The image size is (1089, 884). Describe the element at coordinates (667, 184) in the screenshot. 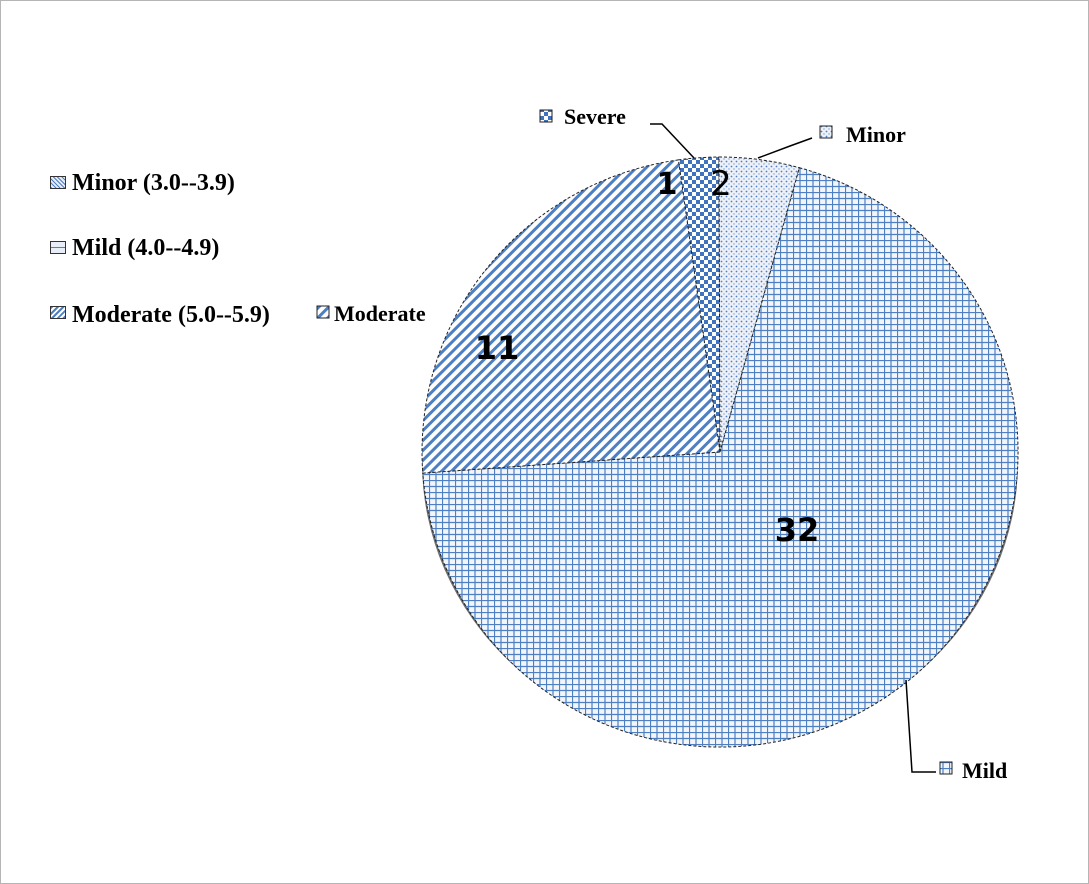

I see `data-label-severe: 1` at that location.